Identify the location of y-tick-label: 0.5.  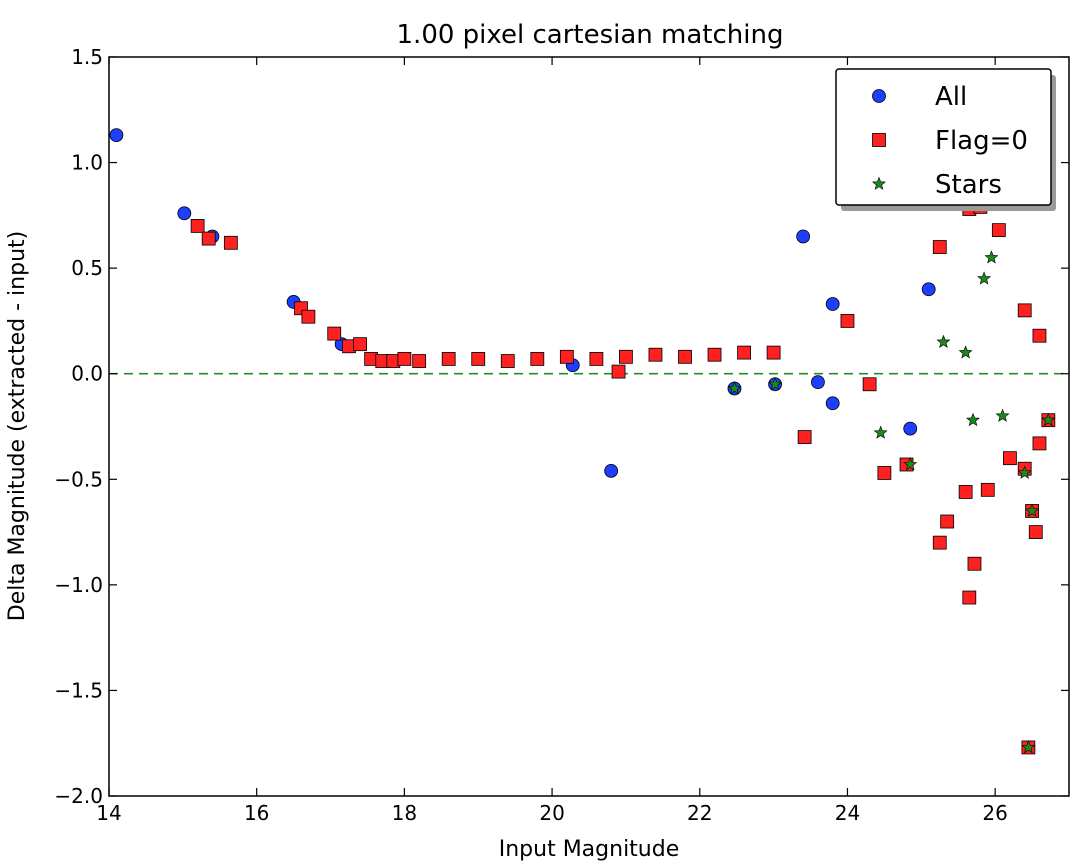
(87, 268).